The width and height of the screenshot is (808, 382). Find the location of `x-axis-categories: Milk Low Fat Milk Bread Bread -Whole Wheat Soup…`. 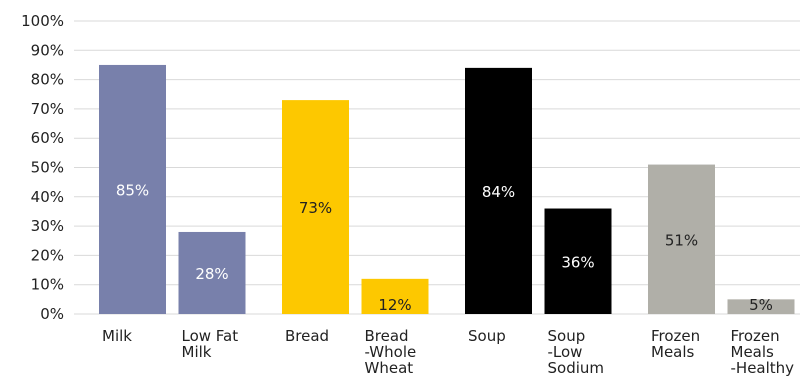

x-axis-categories: Milk Low Fat Milk Bread Bread -Whole Wheat Soup… is located at coordinates (448, 352).